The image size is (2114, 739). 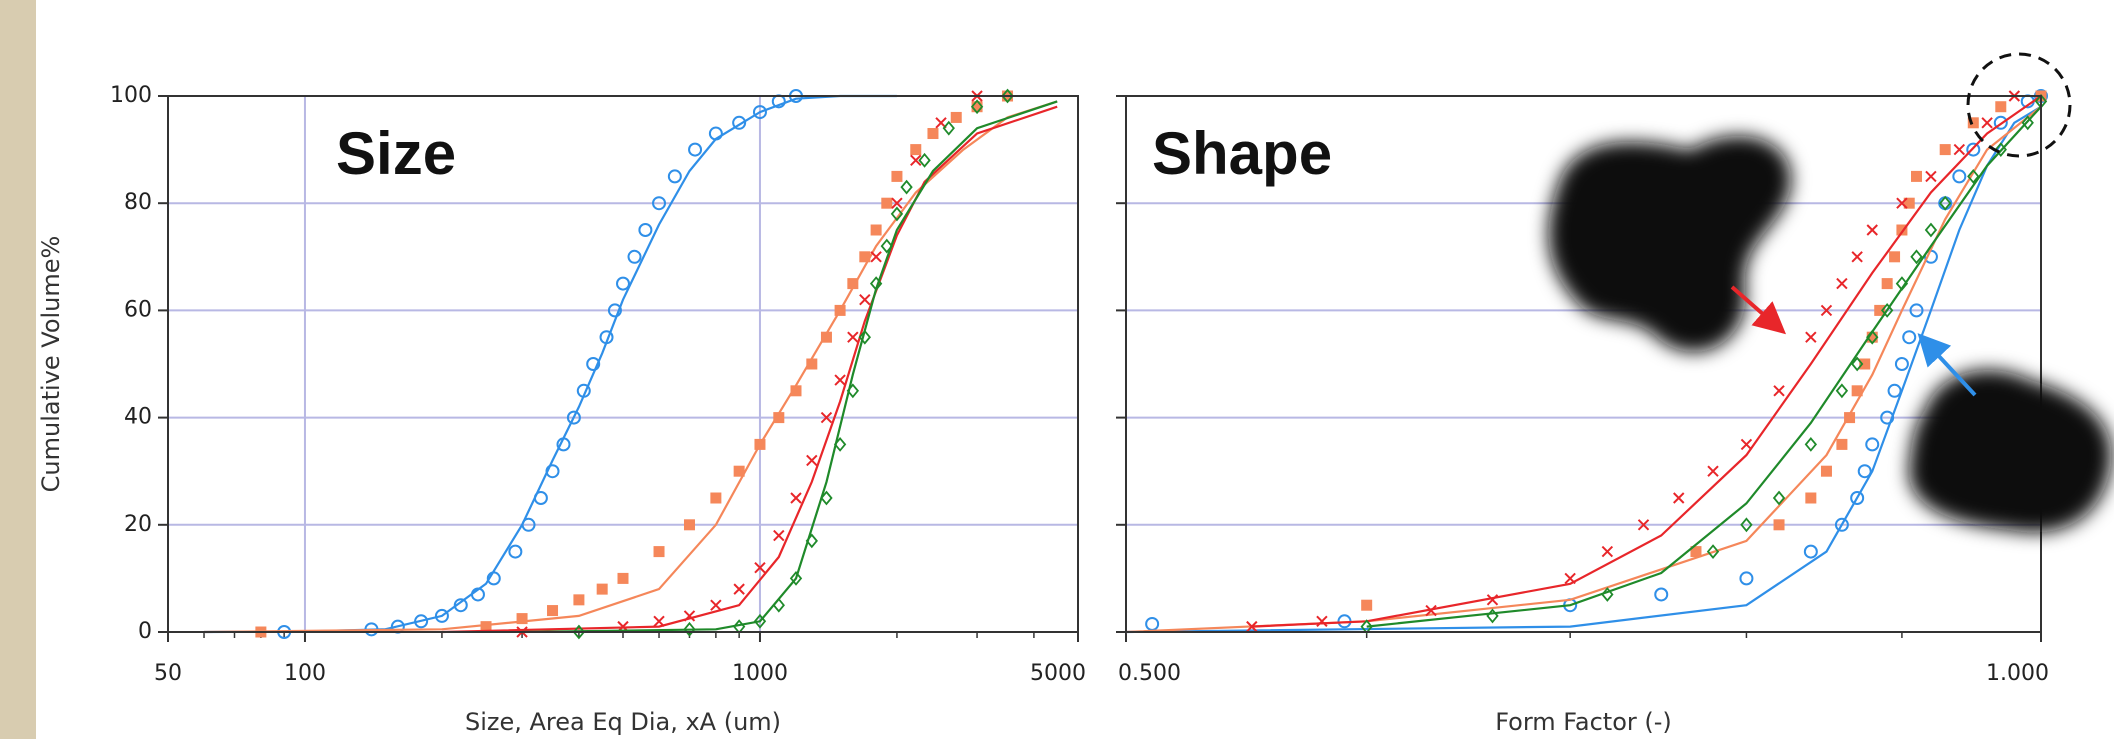 I want to click on particle-irregular, so click(x=1670, y=243).